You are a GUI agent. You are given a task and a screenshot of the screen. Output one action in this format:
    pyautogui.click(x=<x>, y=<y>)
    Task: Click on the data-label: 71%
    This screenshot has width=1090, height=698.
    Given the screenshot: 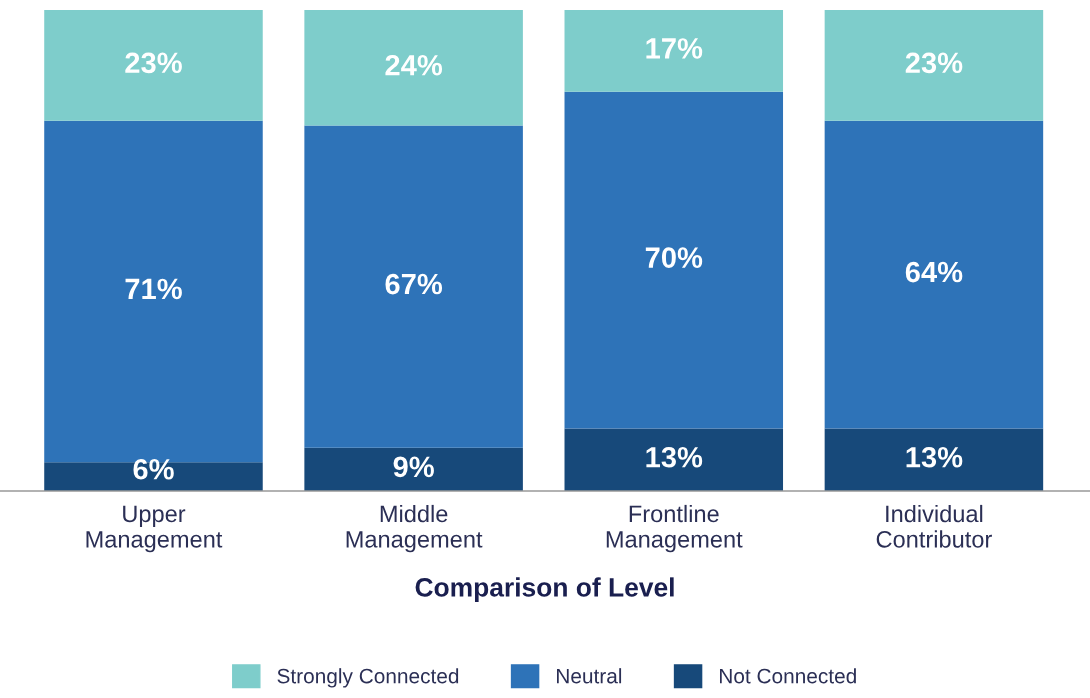 What is the action you would take?
    pyautogui.click(x=153, y=289)
    